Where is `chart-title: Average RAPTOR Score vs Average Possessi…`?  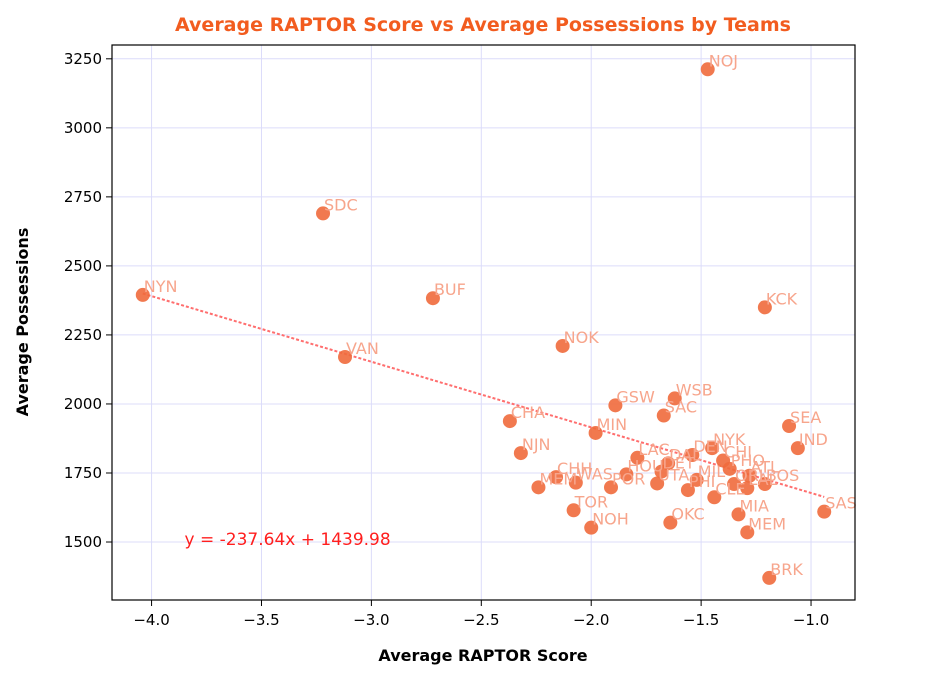 chart-title: Average RAPTOR Score vs Average Possessi… is located at coordinates (483, 25).